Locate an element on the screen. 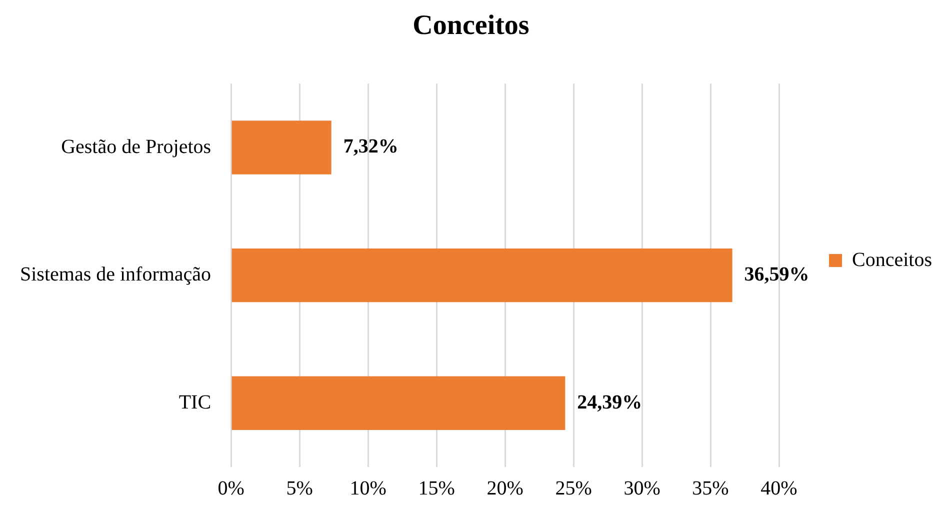 The image size is (942, 511). y-tick-label: Sistemas de informação is located at coordinates (116, 275).